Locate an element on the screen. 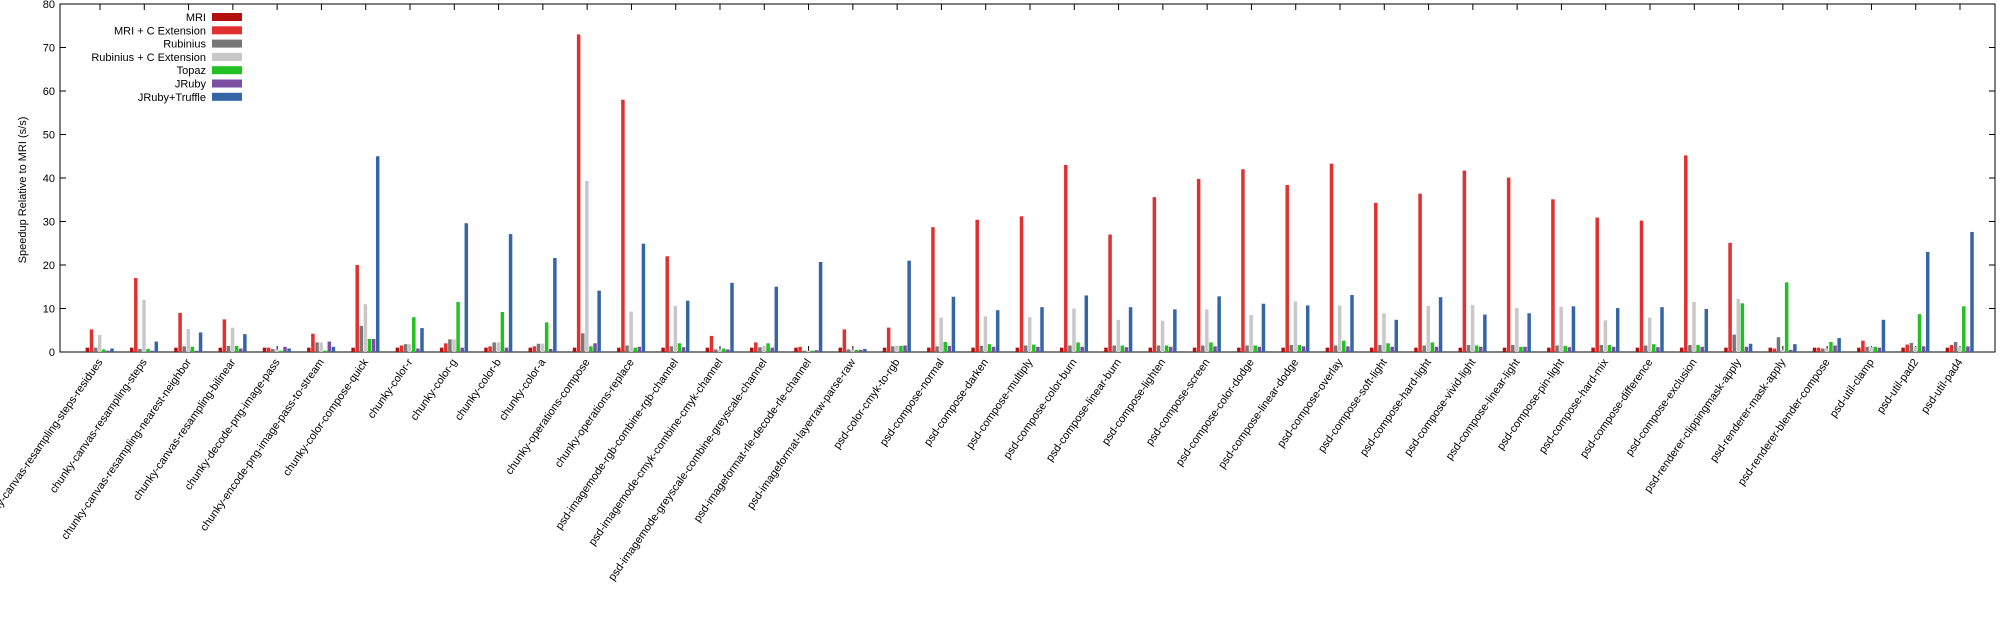 The width and height of the screenshot is (2000, 638). y-tick-label: 60 is located at coordinates (49, 92).